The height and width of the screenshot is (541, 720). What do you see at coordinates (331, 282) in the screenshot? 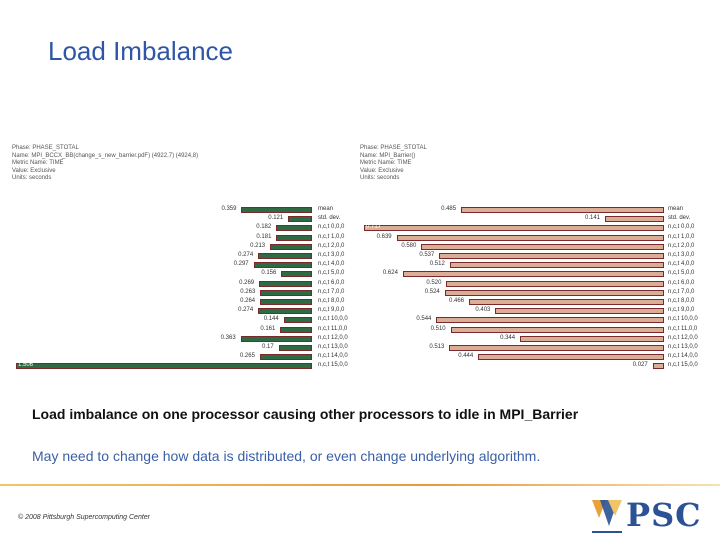
I see `left-row-label-8: n,c,t 6,0,0` at bounding box center [331, 282].